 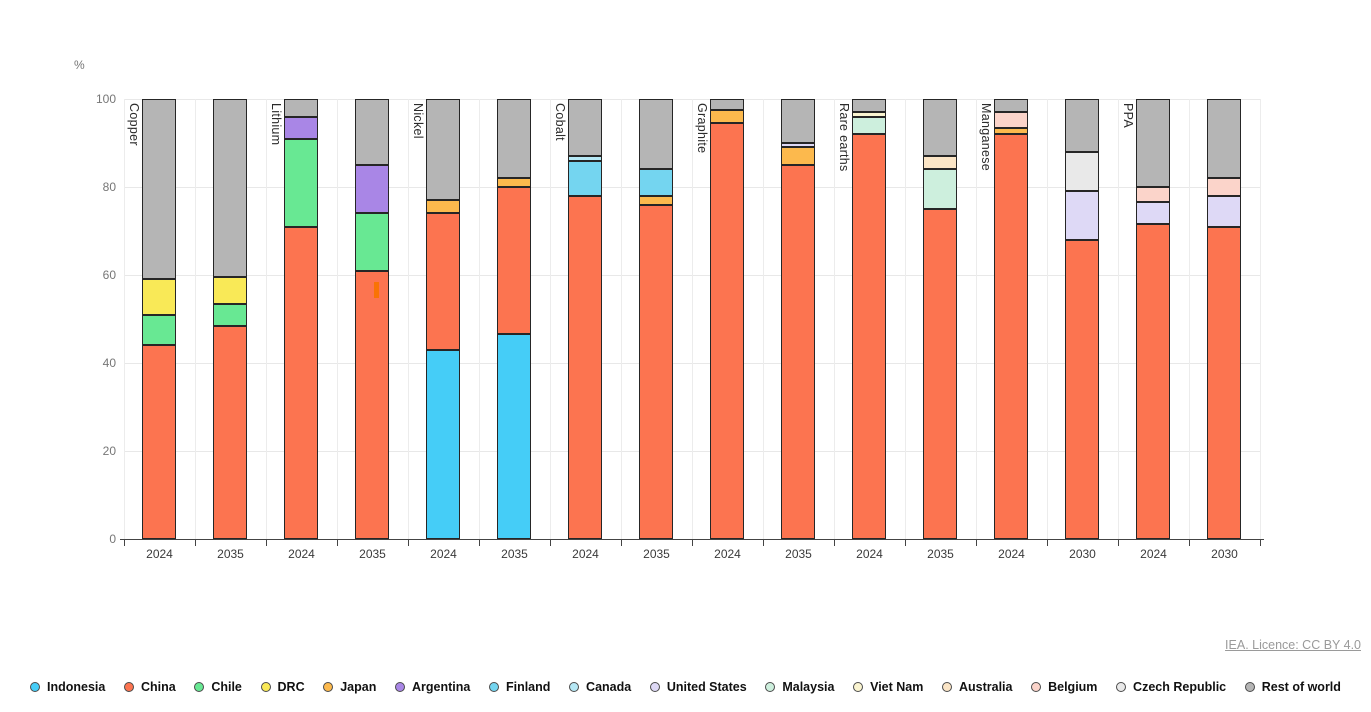 What do you see at coordinates (432, 687) in the screenshot?
I see `legend-item: Argentina` at bounding box center [432, 687].